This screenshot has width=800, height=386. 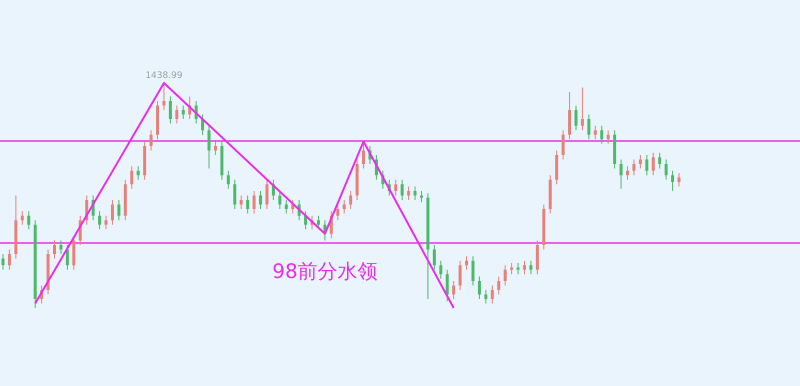 What do you see at coordinates (325, 271) in the screenshot?
I see `annotation: 98前分水领` at bounding box center [325, 271].